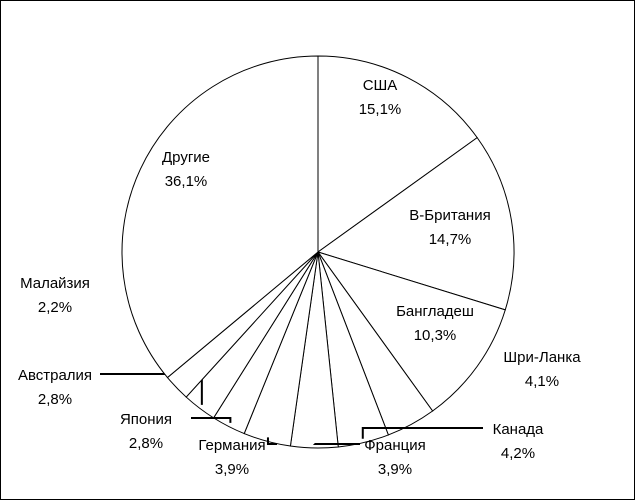  What do you see at coordinates (449, 215) in the screenshot?
I see `slice-label: В-Британия` at bounding box center [449, 215].